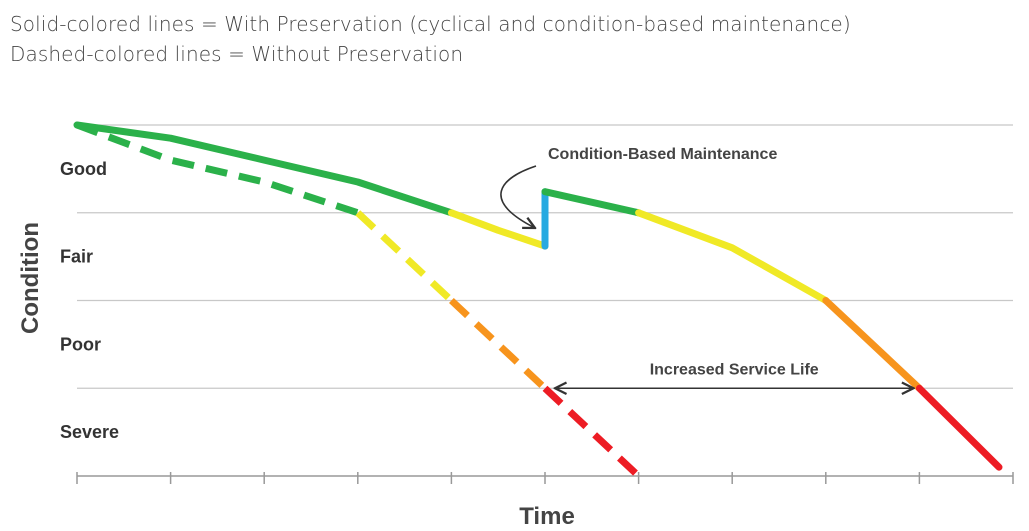  Describe the element at coordinates (217, 169) in the screenshot. I see `without-preservation-good-segment` at that location.